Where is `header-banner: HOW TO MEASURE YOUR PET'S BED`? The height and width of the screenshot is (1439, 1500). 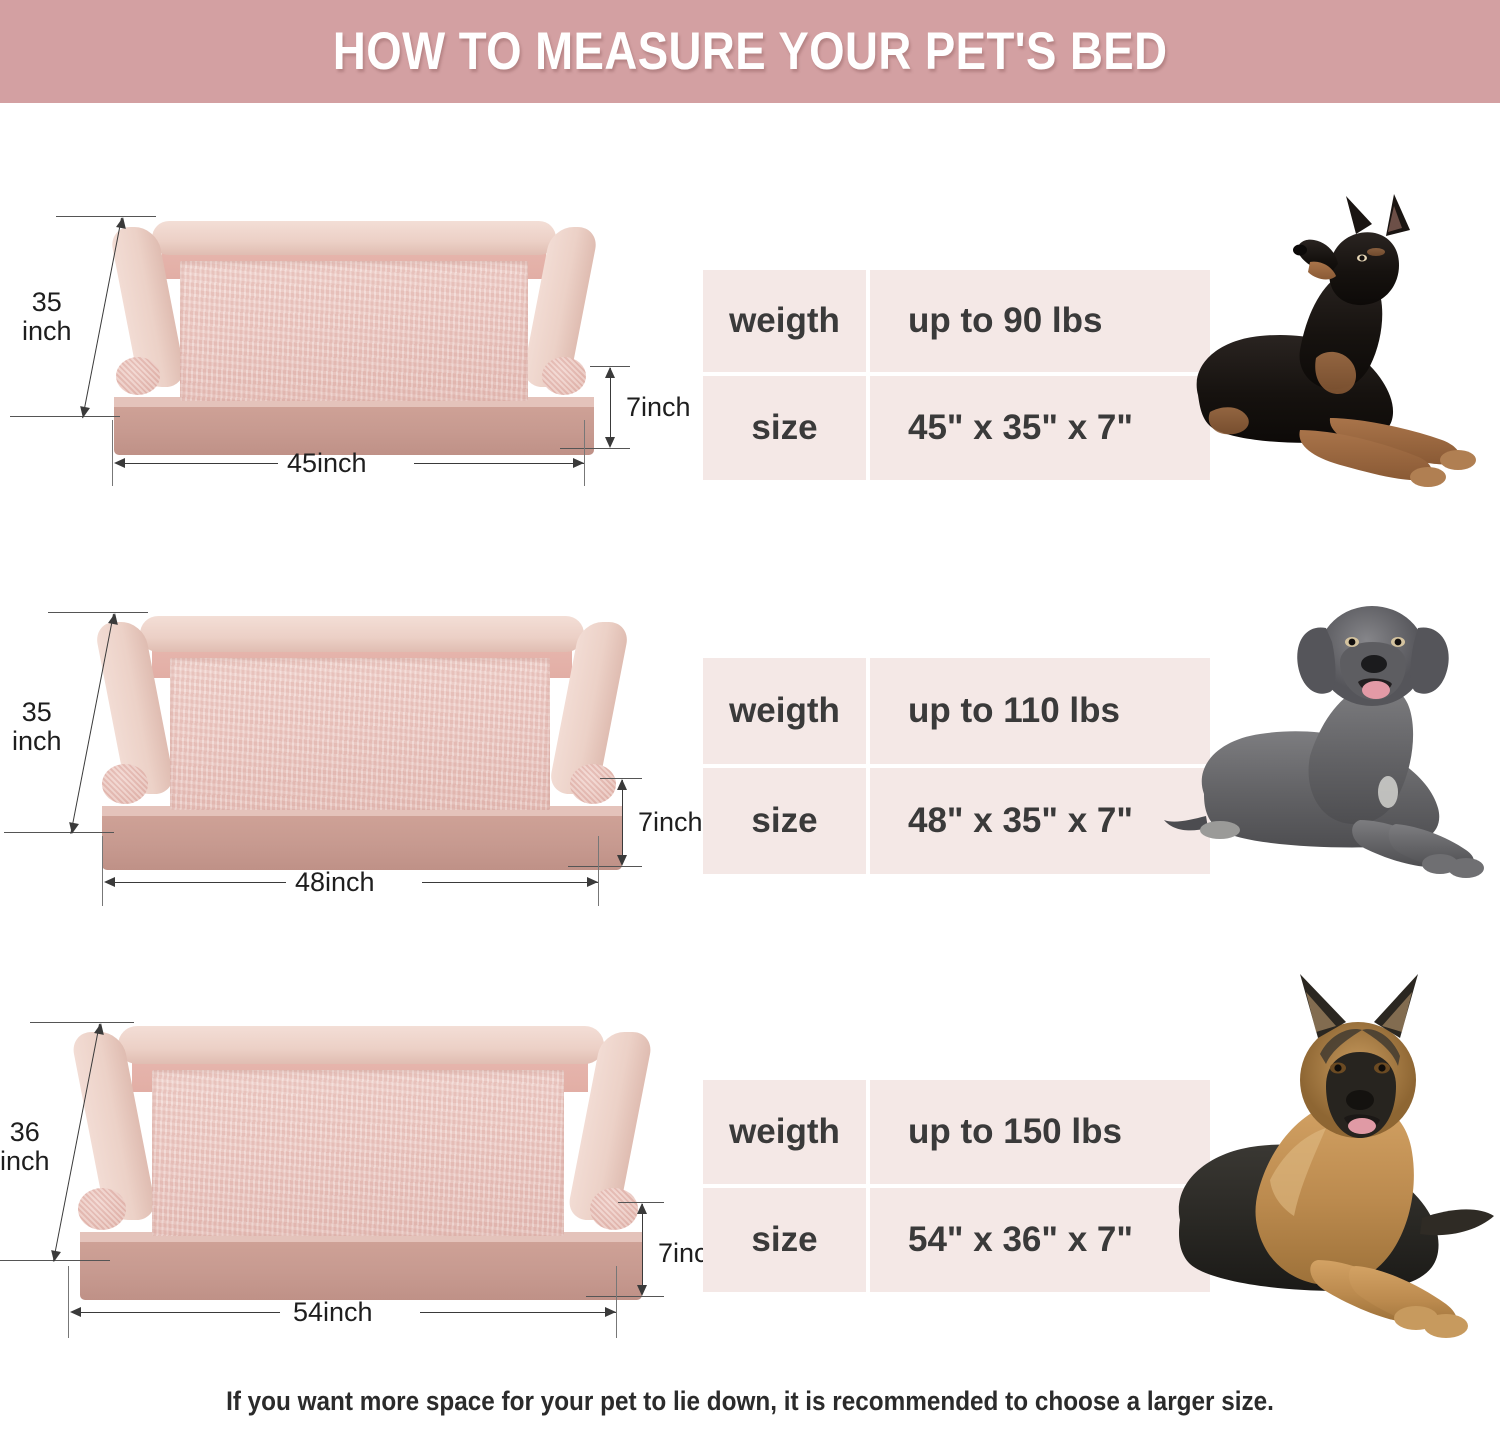 header-banner: HOW TO MEASURE YOUR PET'S BED is located at coordinates (750, 51).